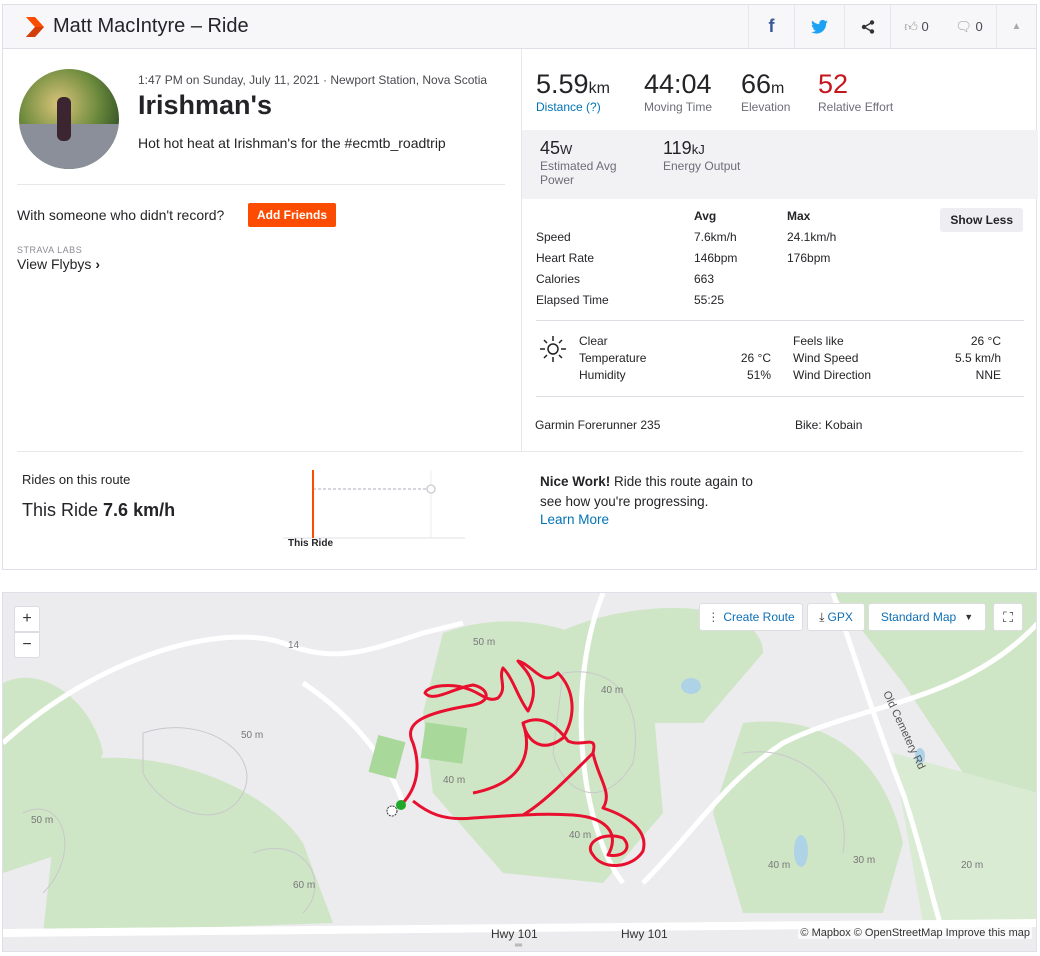 This screenshot has width=1040, height=956. What do you see at coordinates (829, 425) in the screenshot?
I see `bike-name: Bike: Kobain` at bounding box center [829, 425].